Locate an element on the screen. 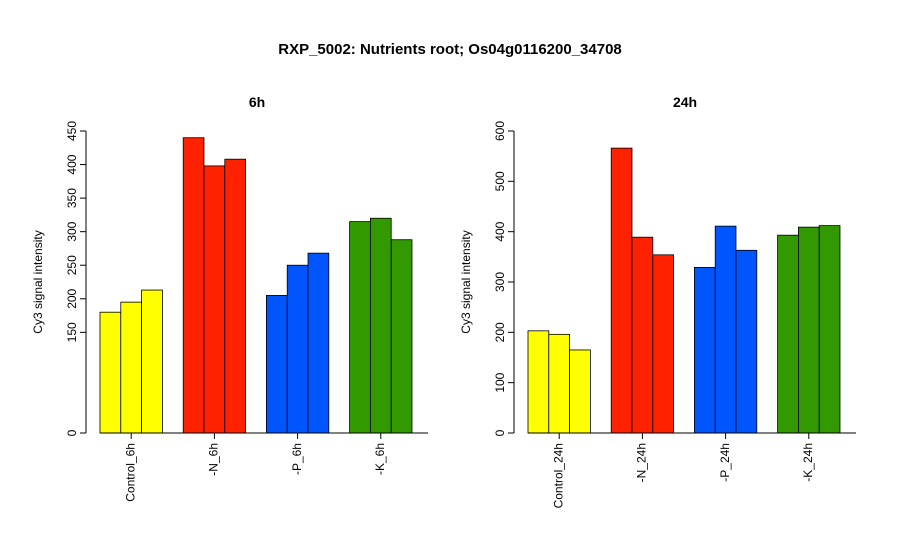 The image size is (900, 550). y-tick-label: 350 is located at coordinates (72, 198).